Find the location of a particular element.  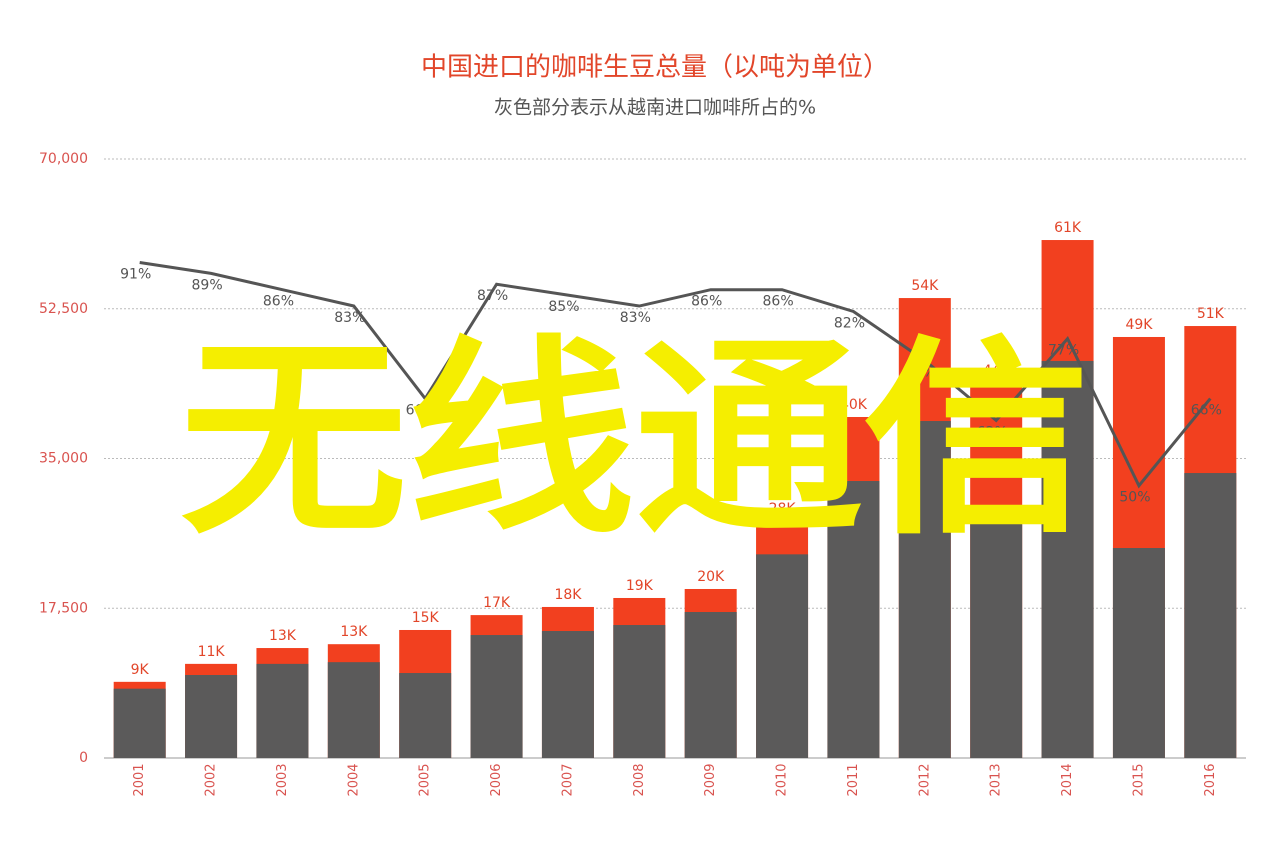

data-label: 49K is located at coordinates (1139, 325).